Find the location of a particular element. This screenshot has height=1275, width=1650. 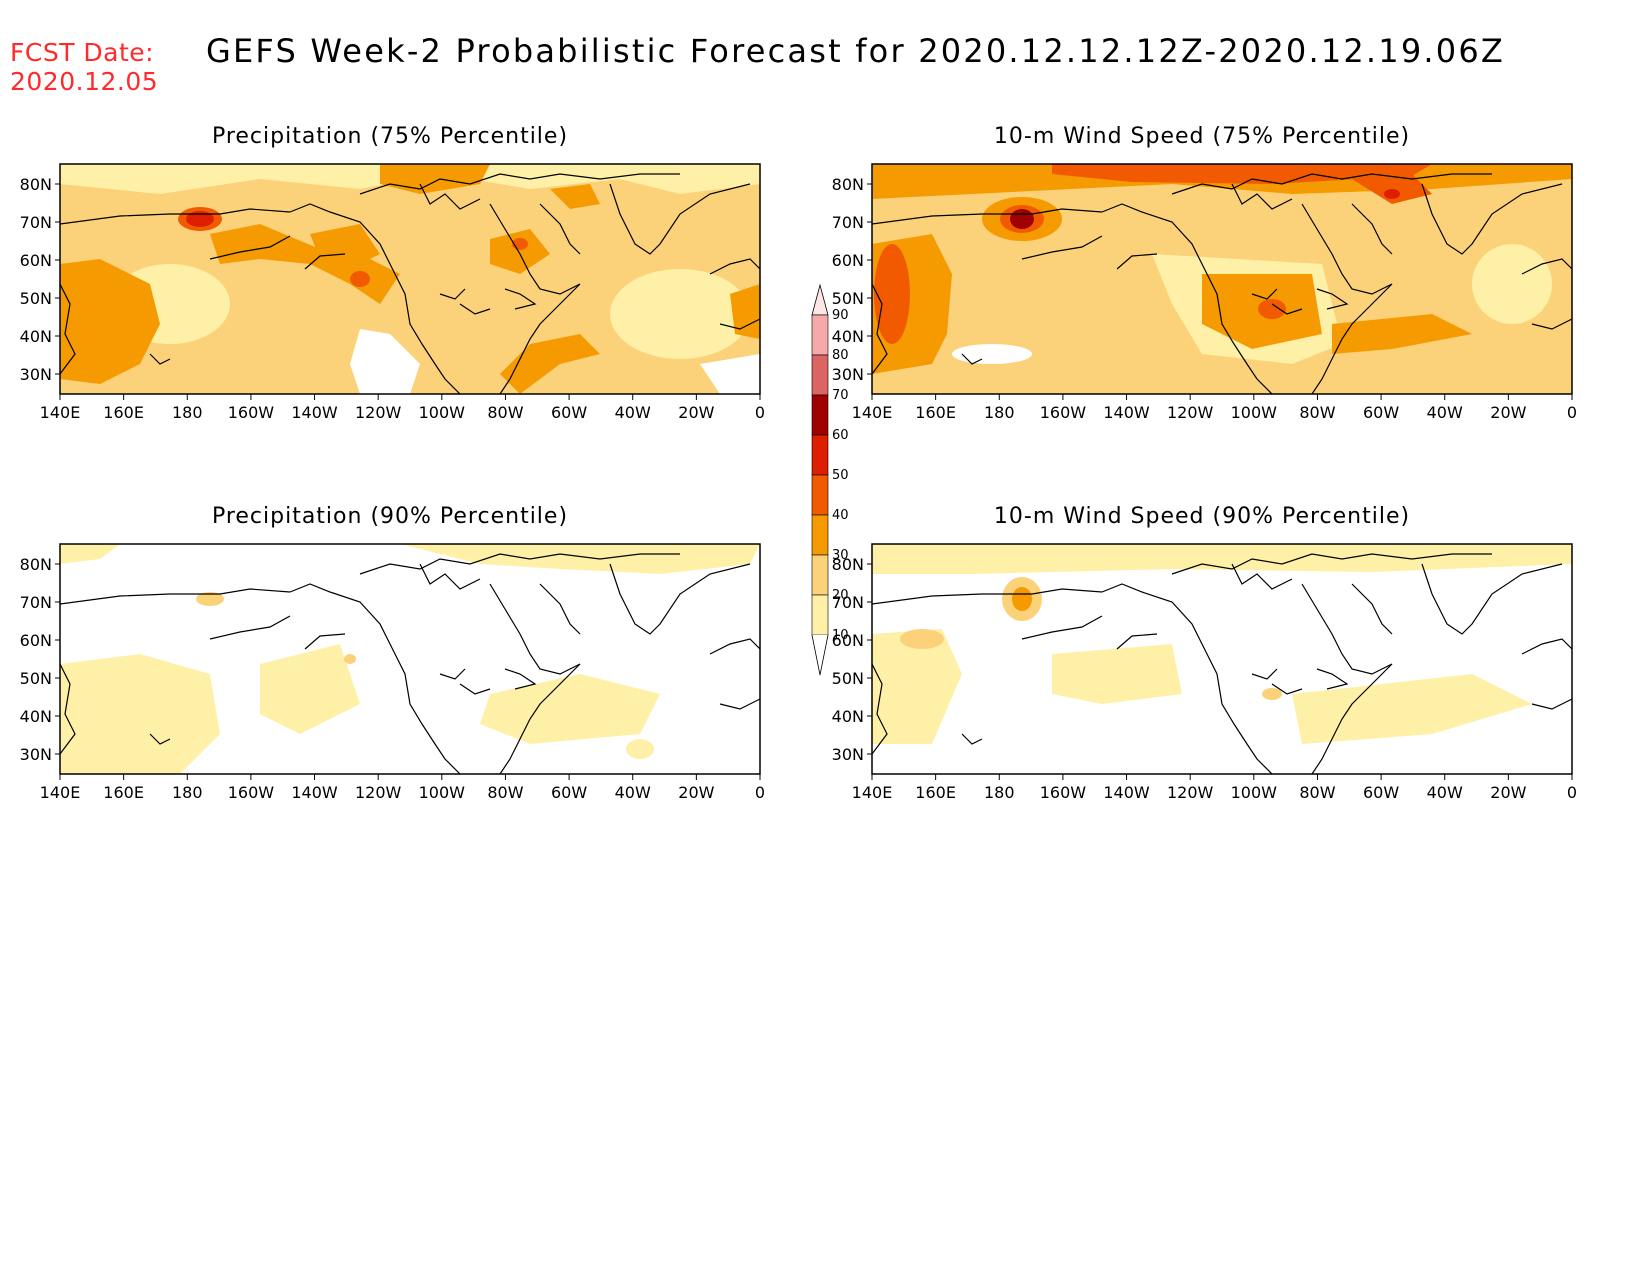

field-pacific is located at coordinates (140, 714).